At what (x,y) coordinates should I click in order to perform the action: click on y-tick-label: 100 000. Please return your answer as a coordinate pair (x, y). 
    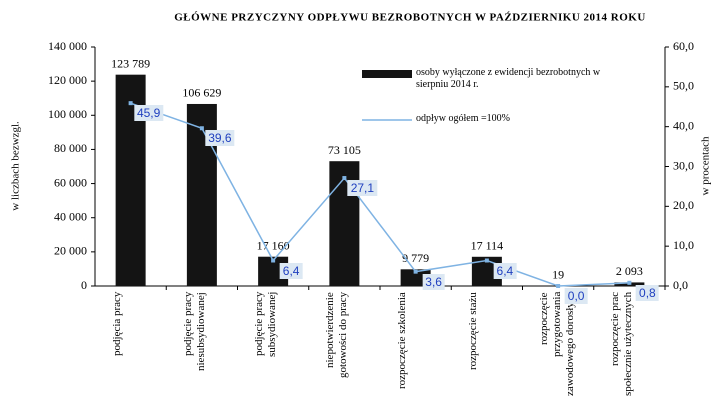
    Looking at the image, I should click on (67, 114).